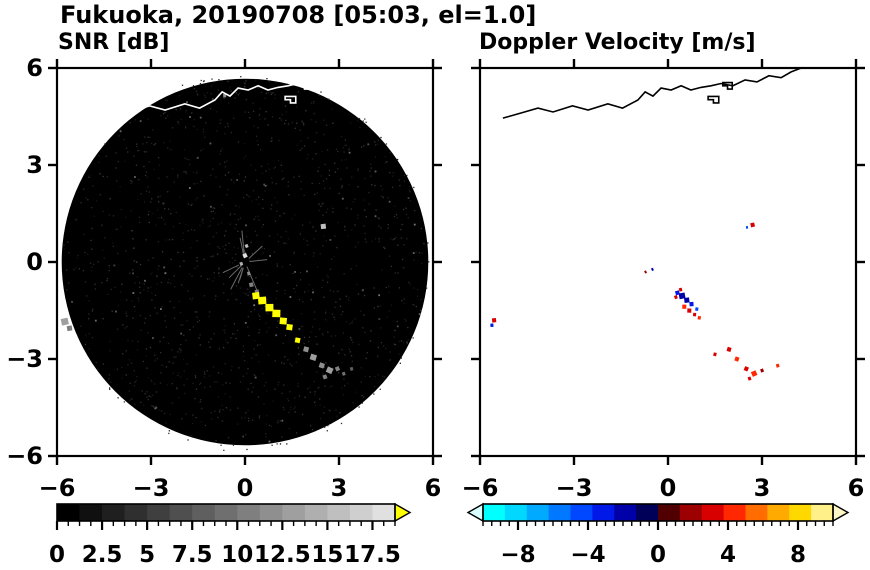 This screenshot has height=570, width=870. What do you see at coordinates (192, 555) in the screenshot?
I see `colorbar-tick-label: 7.5` at bounding box center [192, 555].